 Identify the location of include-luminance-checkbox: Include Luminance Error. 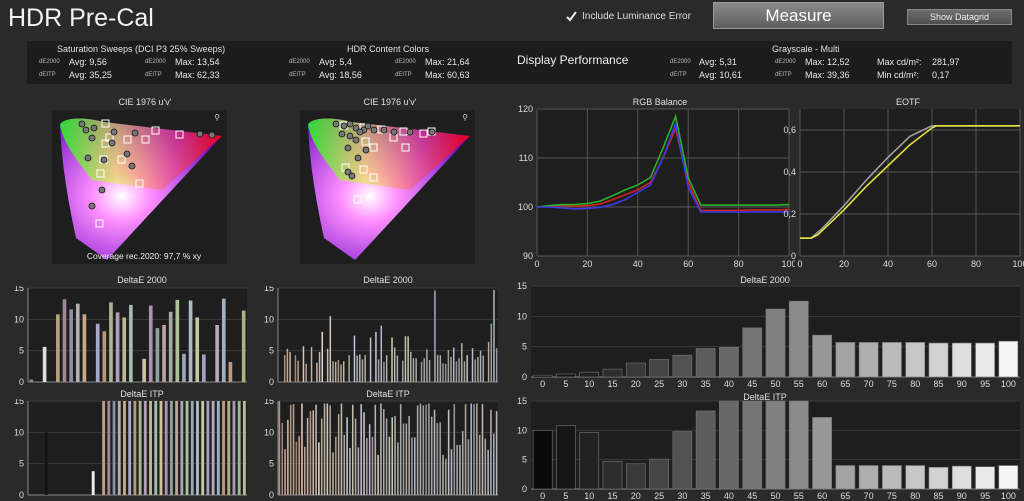
(628, 16).